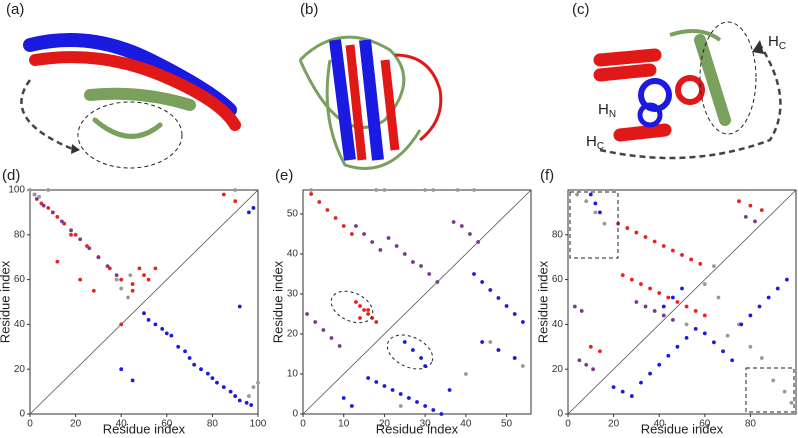  Describe the element at coordinates (293, 294) in the screenshot. I see `y-tick-label: 30` at that location.